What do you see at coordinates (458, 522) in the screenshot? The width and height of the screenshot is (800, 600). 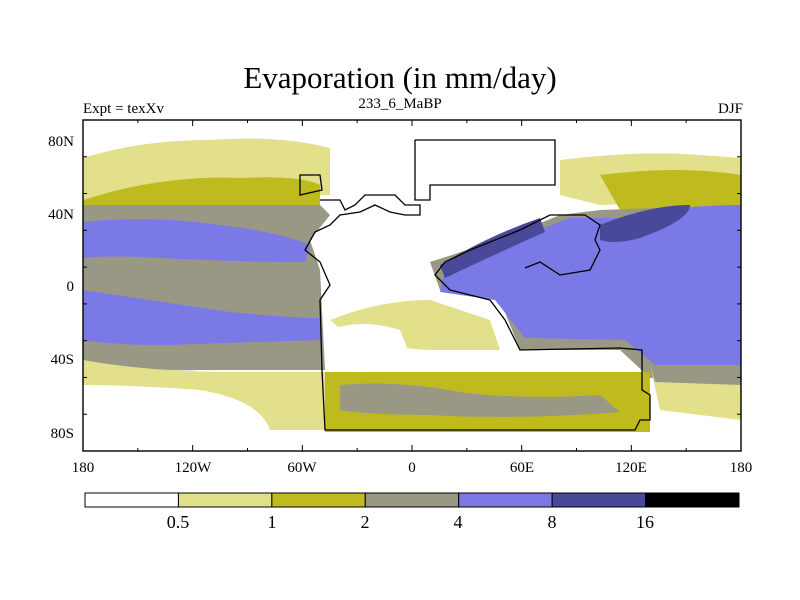 I see `colorbar-label: 4` at bounding box center [458, 522].